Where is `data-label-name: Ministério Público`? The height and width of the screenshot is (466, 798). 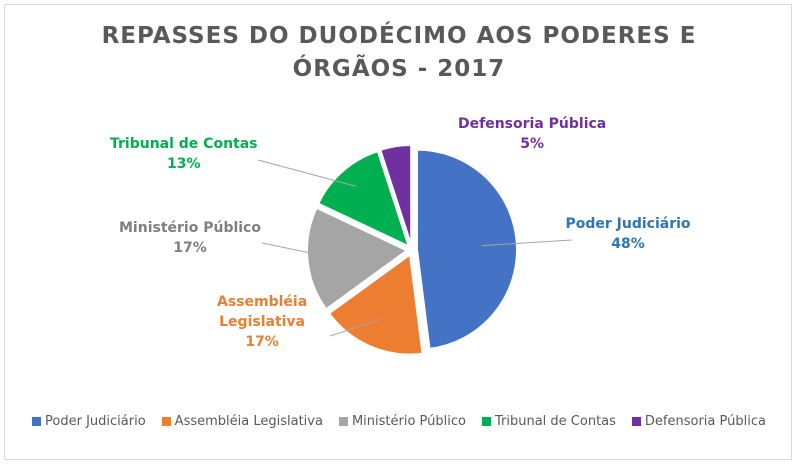
data-label-name: Ministério Público is located at coordinates (190, 228).